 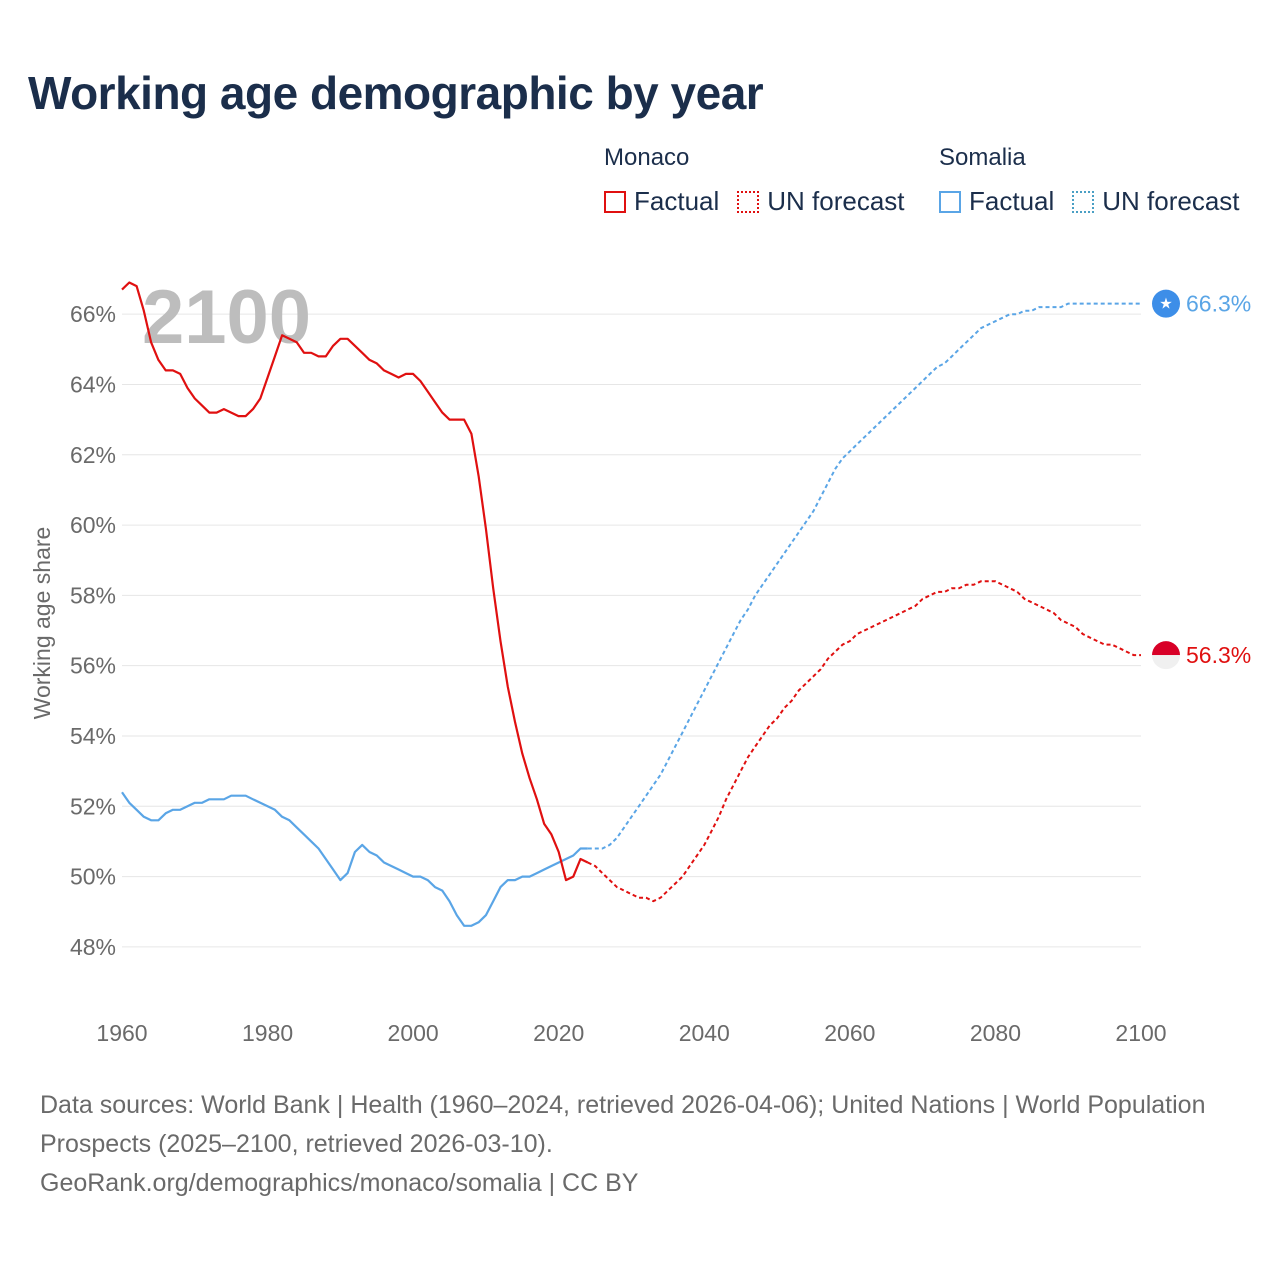 I want to click on legend-somalia-forecast: UN forecast, so click(x=1156, y=201).